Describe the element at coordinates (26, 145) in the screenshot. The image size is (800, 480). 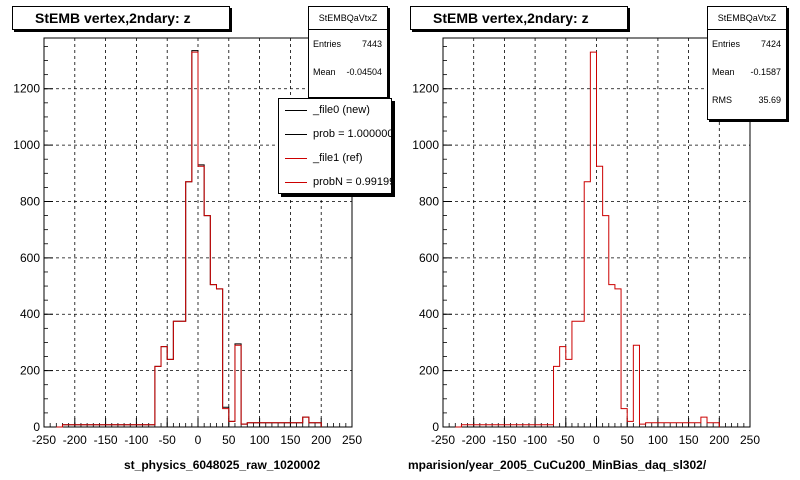
I see `y-tick-label-0-5: 1000` at that location.